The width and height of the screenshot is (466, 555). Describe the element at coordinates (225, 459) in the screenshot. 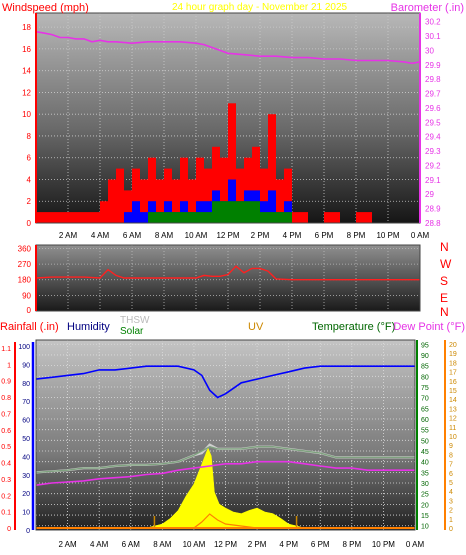

I see `temperature-line` at that location.